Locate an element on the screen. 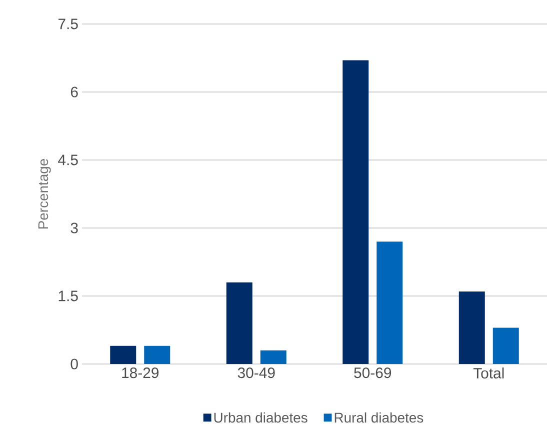 This screenshot has width=547, height=443. y-tick-label: 7.5 is located at coordinates (68, 24).